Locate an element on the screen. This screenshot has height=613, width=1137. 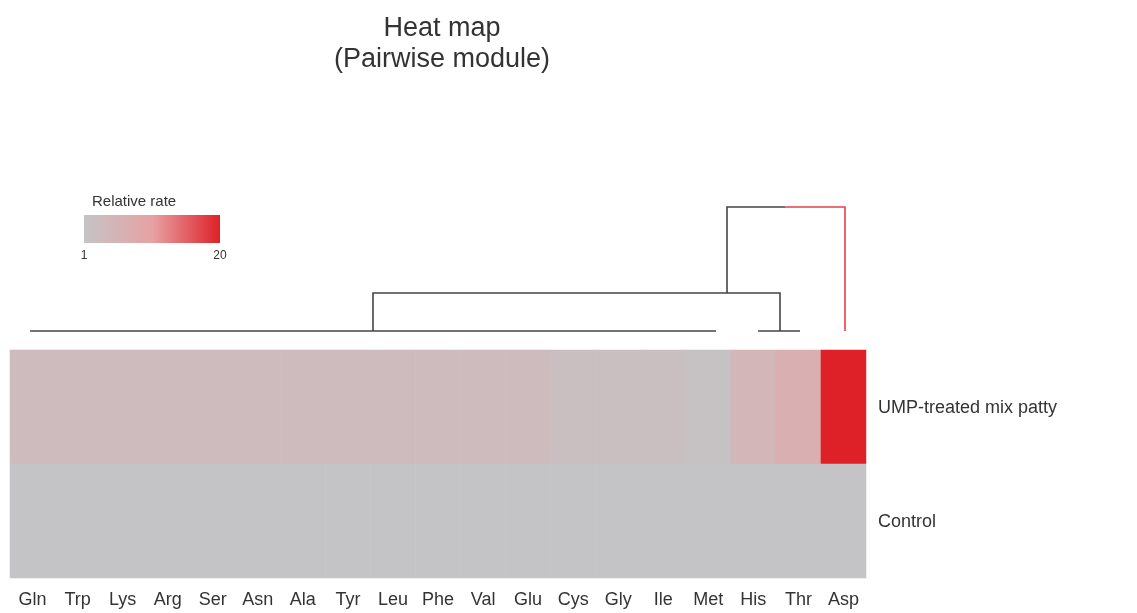
x-tick-label: His is located at coordinates (753, 599).